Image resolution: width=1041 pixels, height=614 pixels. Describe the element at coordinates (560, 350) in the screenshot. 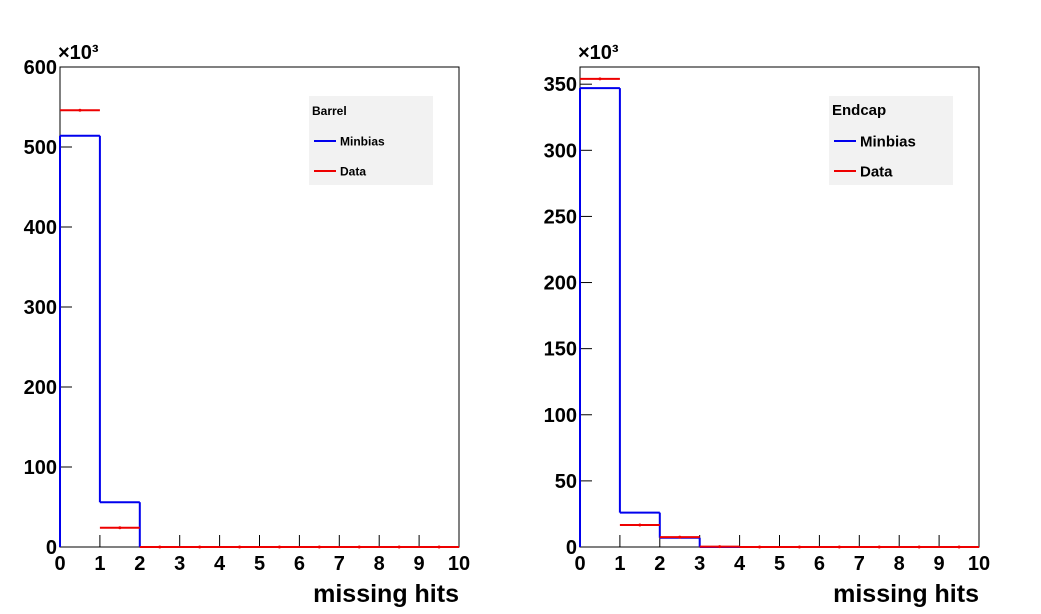

I see `y-tick-label: 150` at that location.